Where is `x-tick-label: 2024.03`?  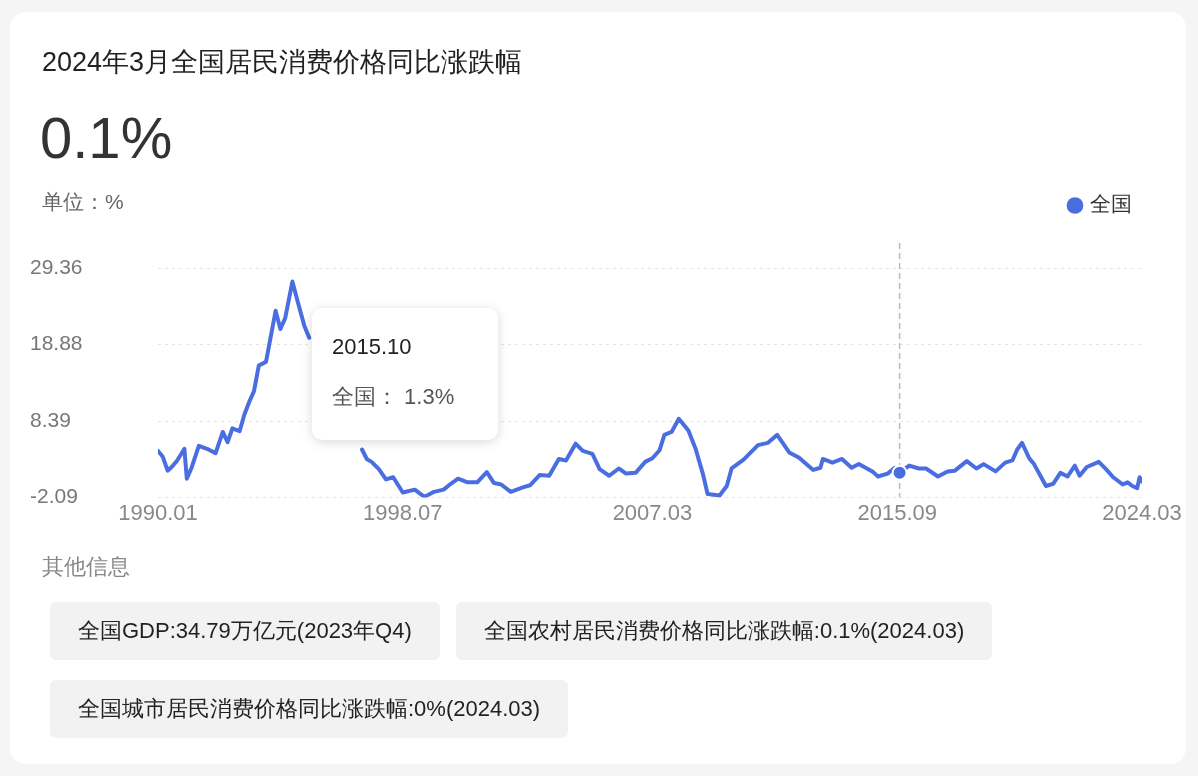
x-tick-label: 2024.03 is located at coordinates (1142, 512).